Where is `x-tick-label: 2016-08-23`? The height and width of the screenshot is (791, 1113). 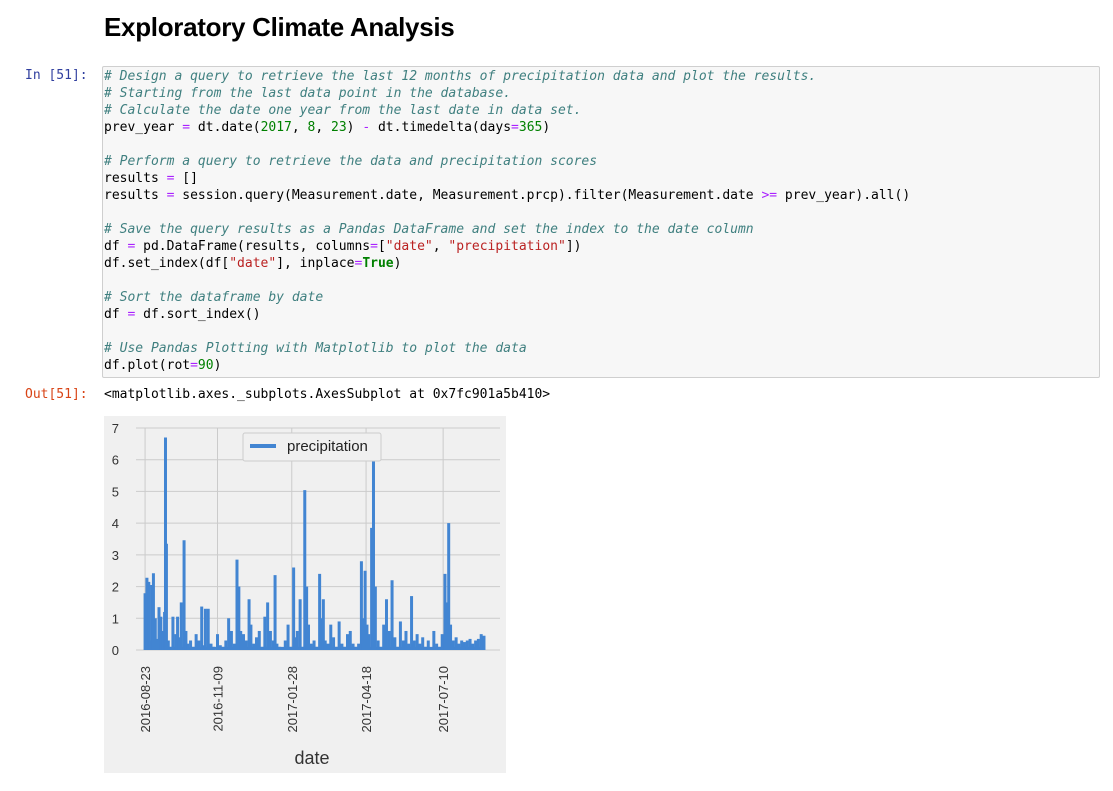
x-tick-label: 2016-08-23 is located at coordinates (145, 699).